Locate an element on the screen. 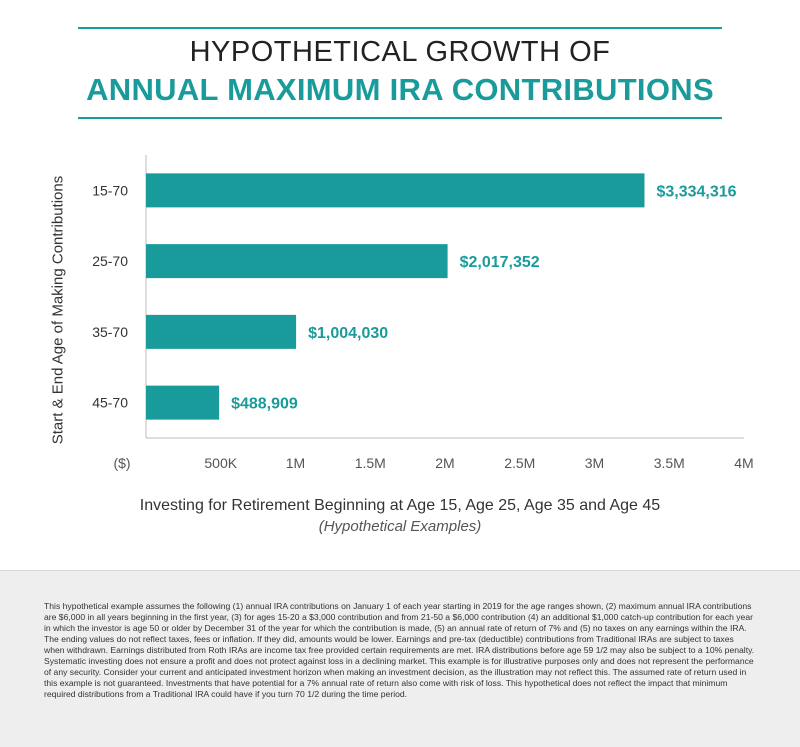  y-axis-label: Start & End Age of Making Contributions is located at coordinates (58, 310).